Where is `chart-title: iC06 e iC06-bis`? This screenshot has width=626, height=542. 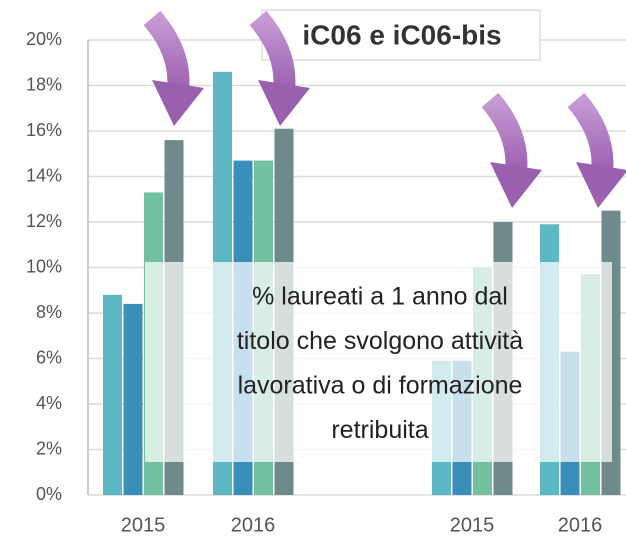 chart-title: iC06 e iC06-bis is located at coordinates (401, 34).